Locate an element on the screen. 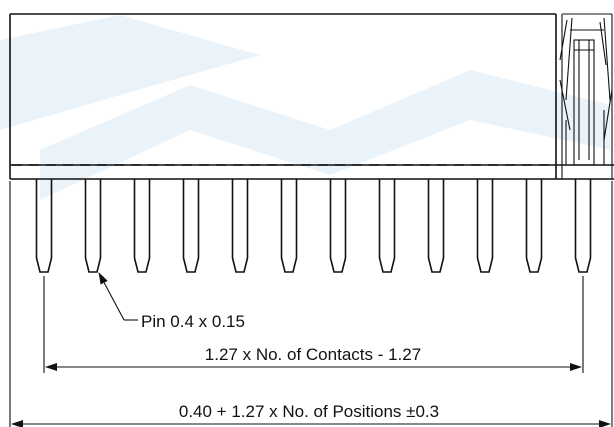 This screenshot has width=614, height=427. positions-dimension-label: 0.40 + 1.27 x No. of Positions ±0.3 is located at coordinates (309, 411).